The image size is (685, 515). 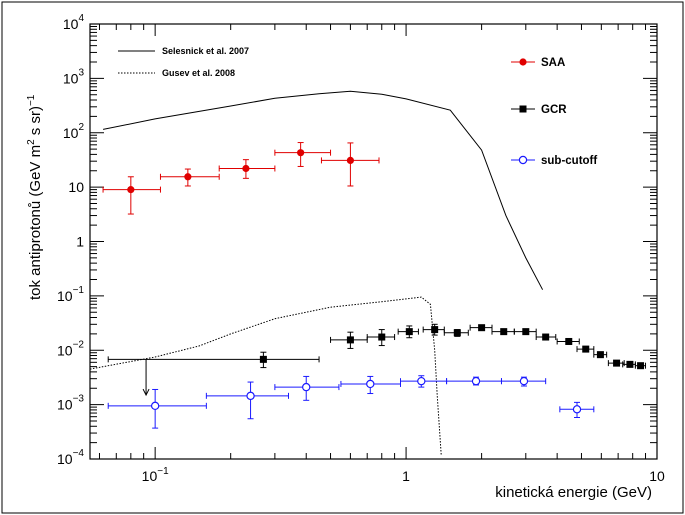 I want to click on y-tick-label: 1, so click(x=80, y=242).